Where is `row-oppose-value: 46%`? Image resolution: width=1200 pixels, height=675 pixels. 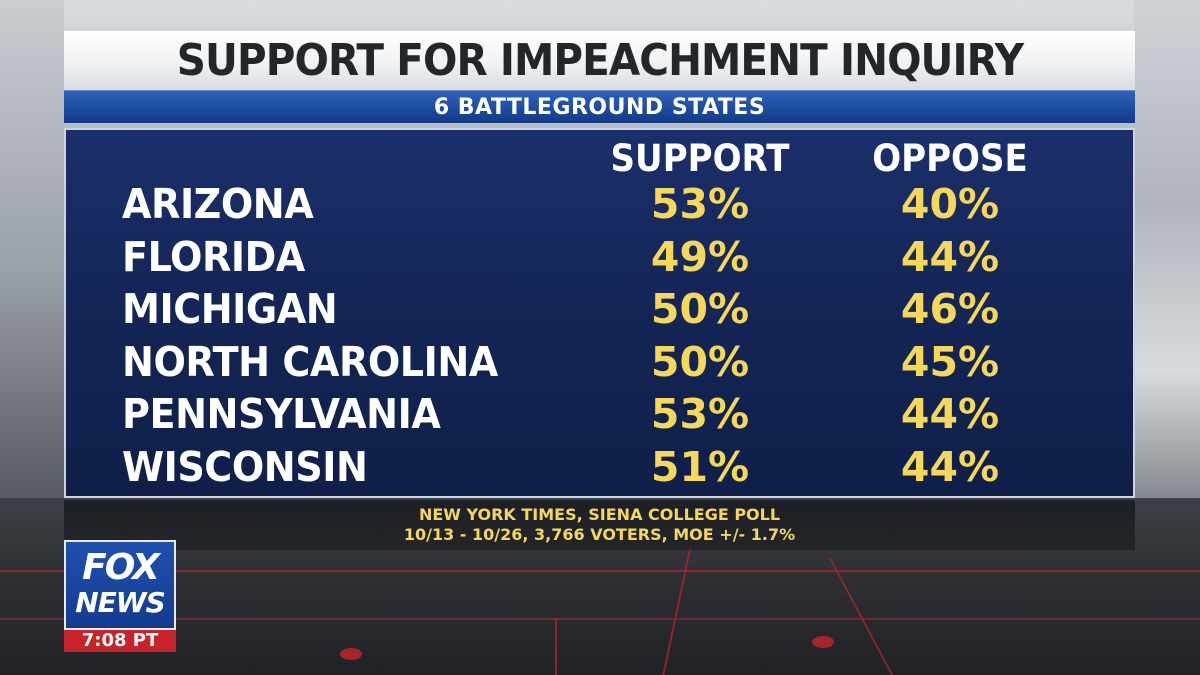
row-oppose-value: 46% is located at coordinates (950, 309).